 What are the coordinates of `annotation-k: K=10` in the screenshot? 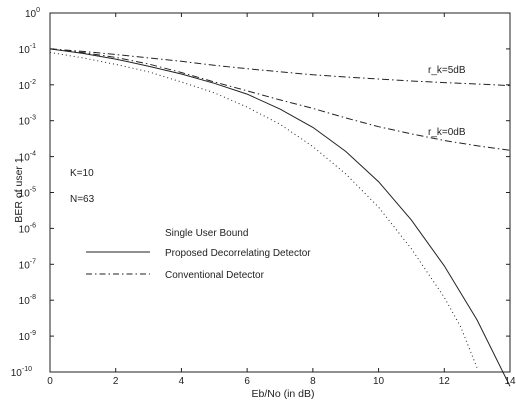 It's located at (82, 173).